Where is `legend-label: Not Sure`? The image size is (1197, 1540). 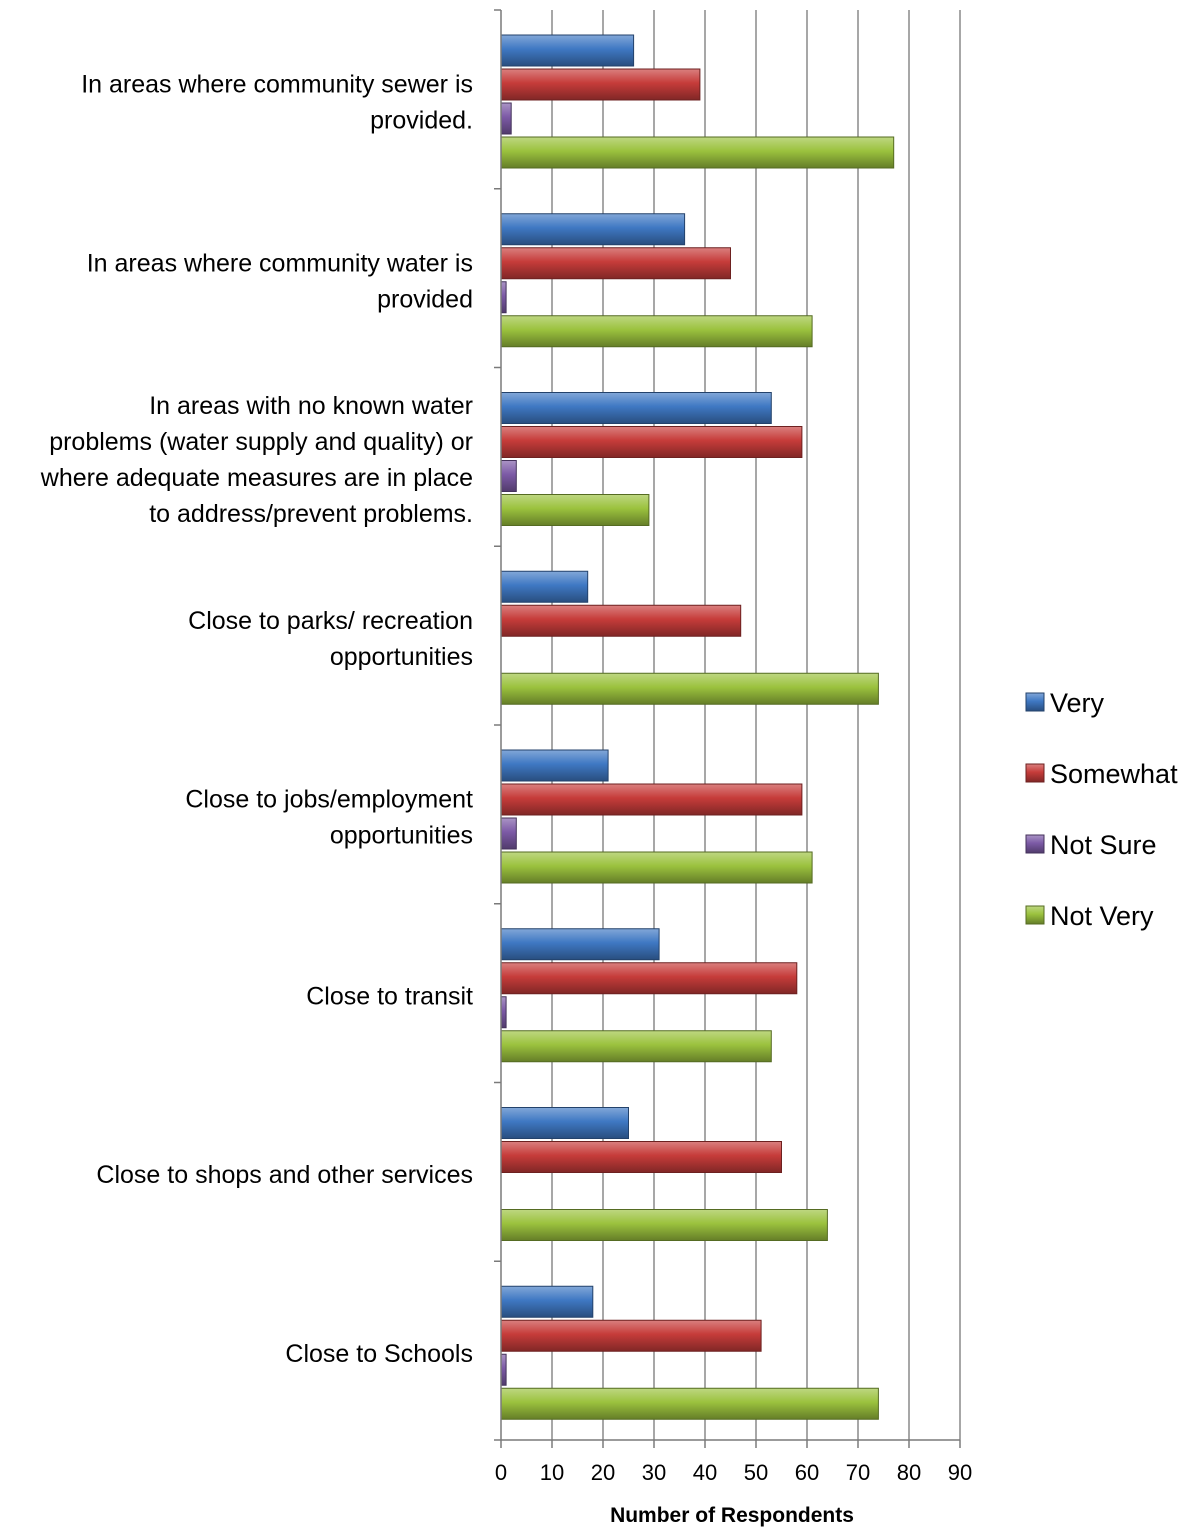 legend-label: Not Sure is located at coordinates (1103, 845).